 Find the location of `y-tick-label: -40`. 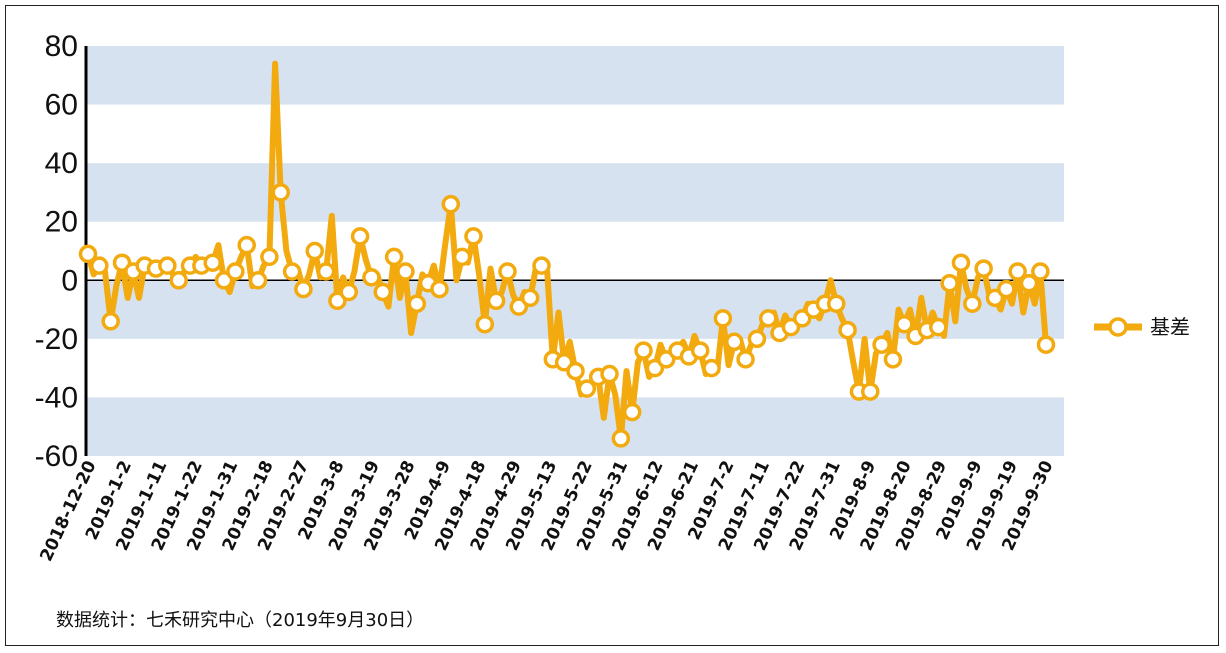

y-tick-label: -40 is located at coordinates (56, 397).